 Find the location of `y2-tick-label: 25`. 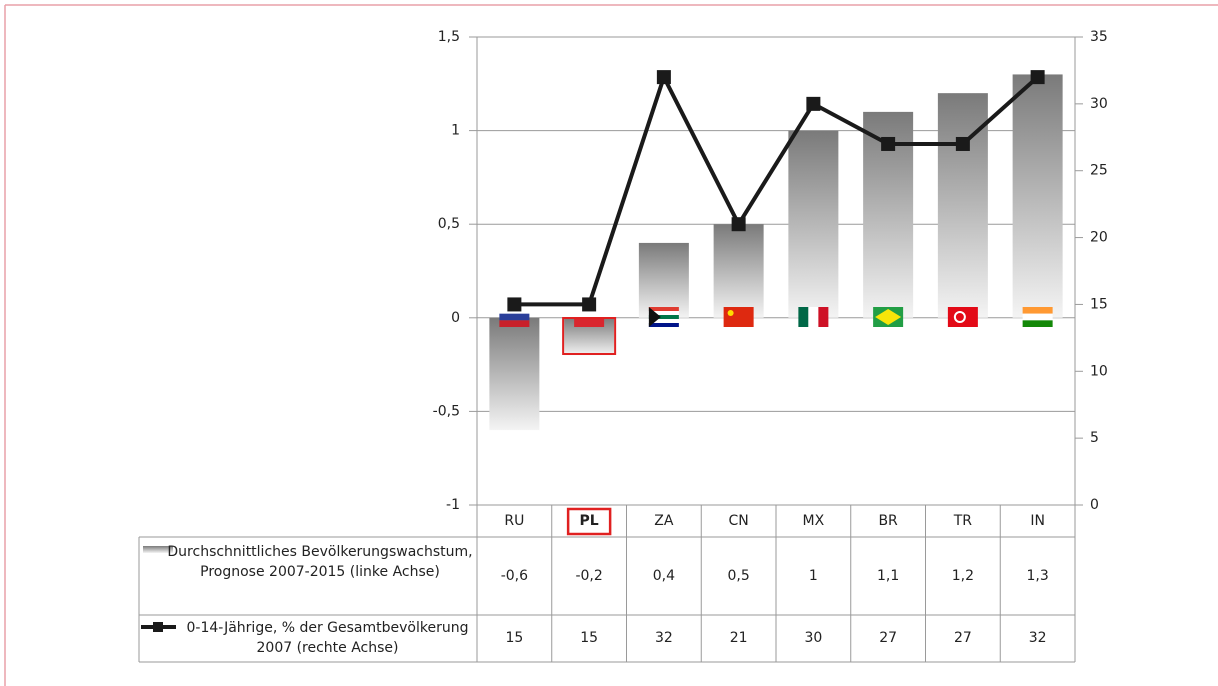

y2-tick-label: 25 is located at coordinates (1099, 171).